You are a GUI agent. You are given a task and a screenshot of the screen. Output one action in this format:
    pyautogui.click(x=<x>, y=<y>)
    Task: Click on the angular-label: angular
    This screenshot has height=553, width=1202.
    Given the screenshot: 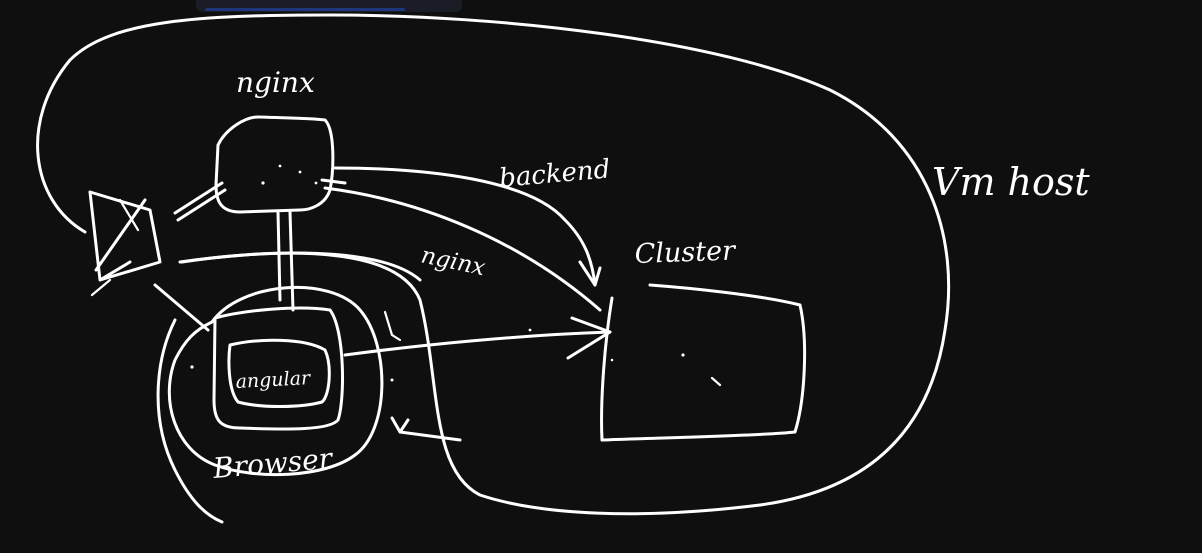 What is the action you would take?
    pyautogui.click(x=273, y=380)
    